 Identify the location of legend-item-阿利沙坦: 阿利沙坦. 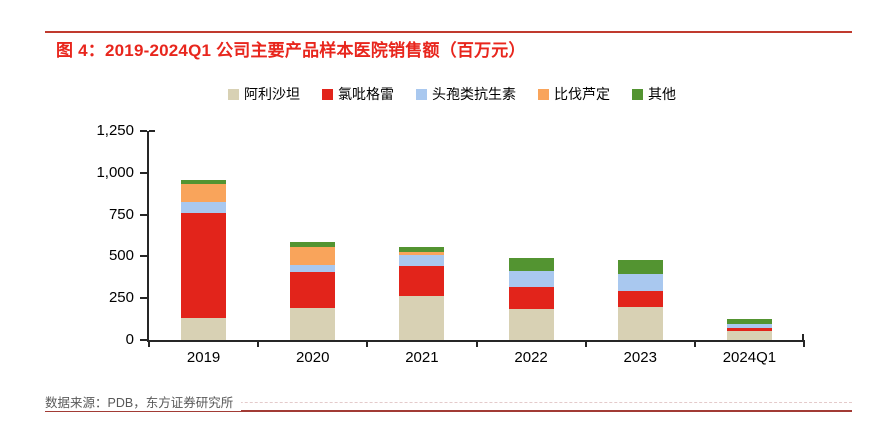
(264, 94).